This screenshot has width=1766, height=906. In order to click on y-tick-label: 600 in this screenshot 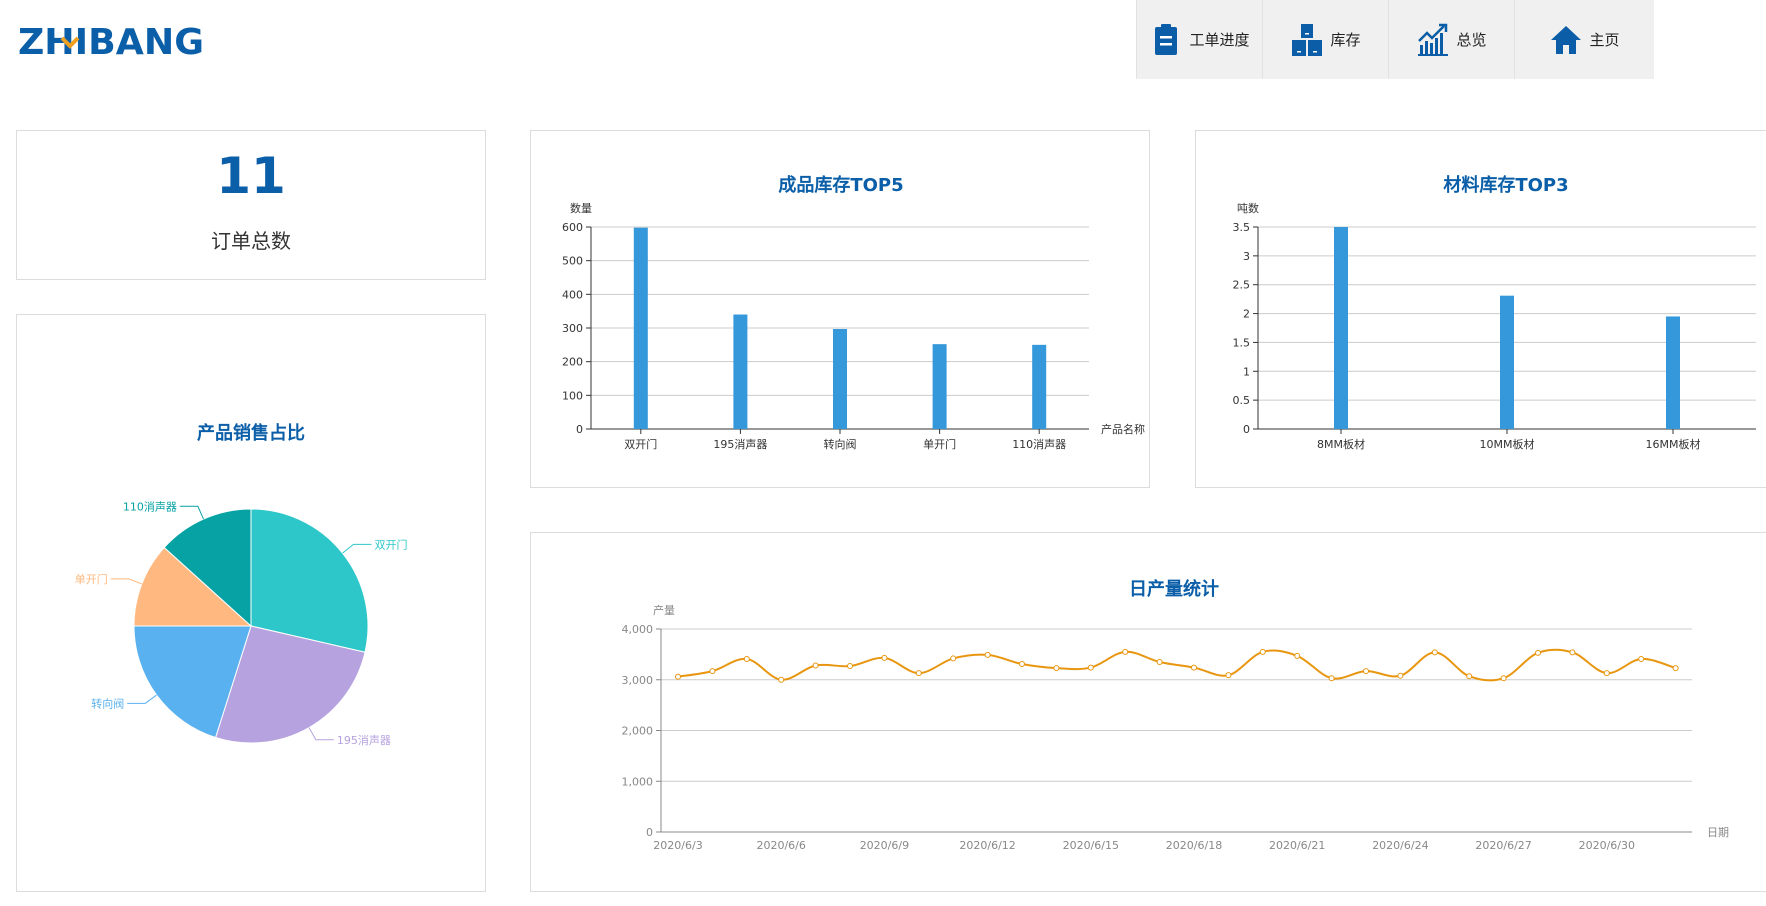, I will do `click(572, 227)`.